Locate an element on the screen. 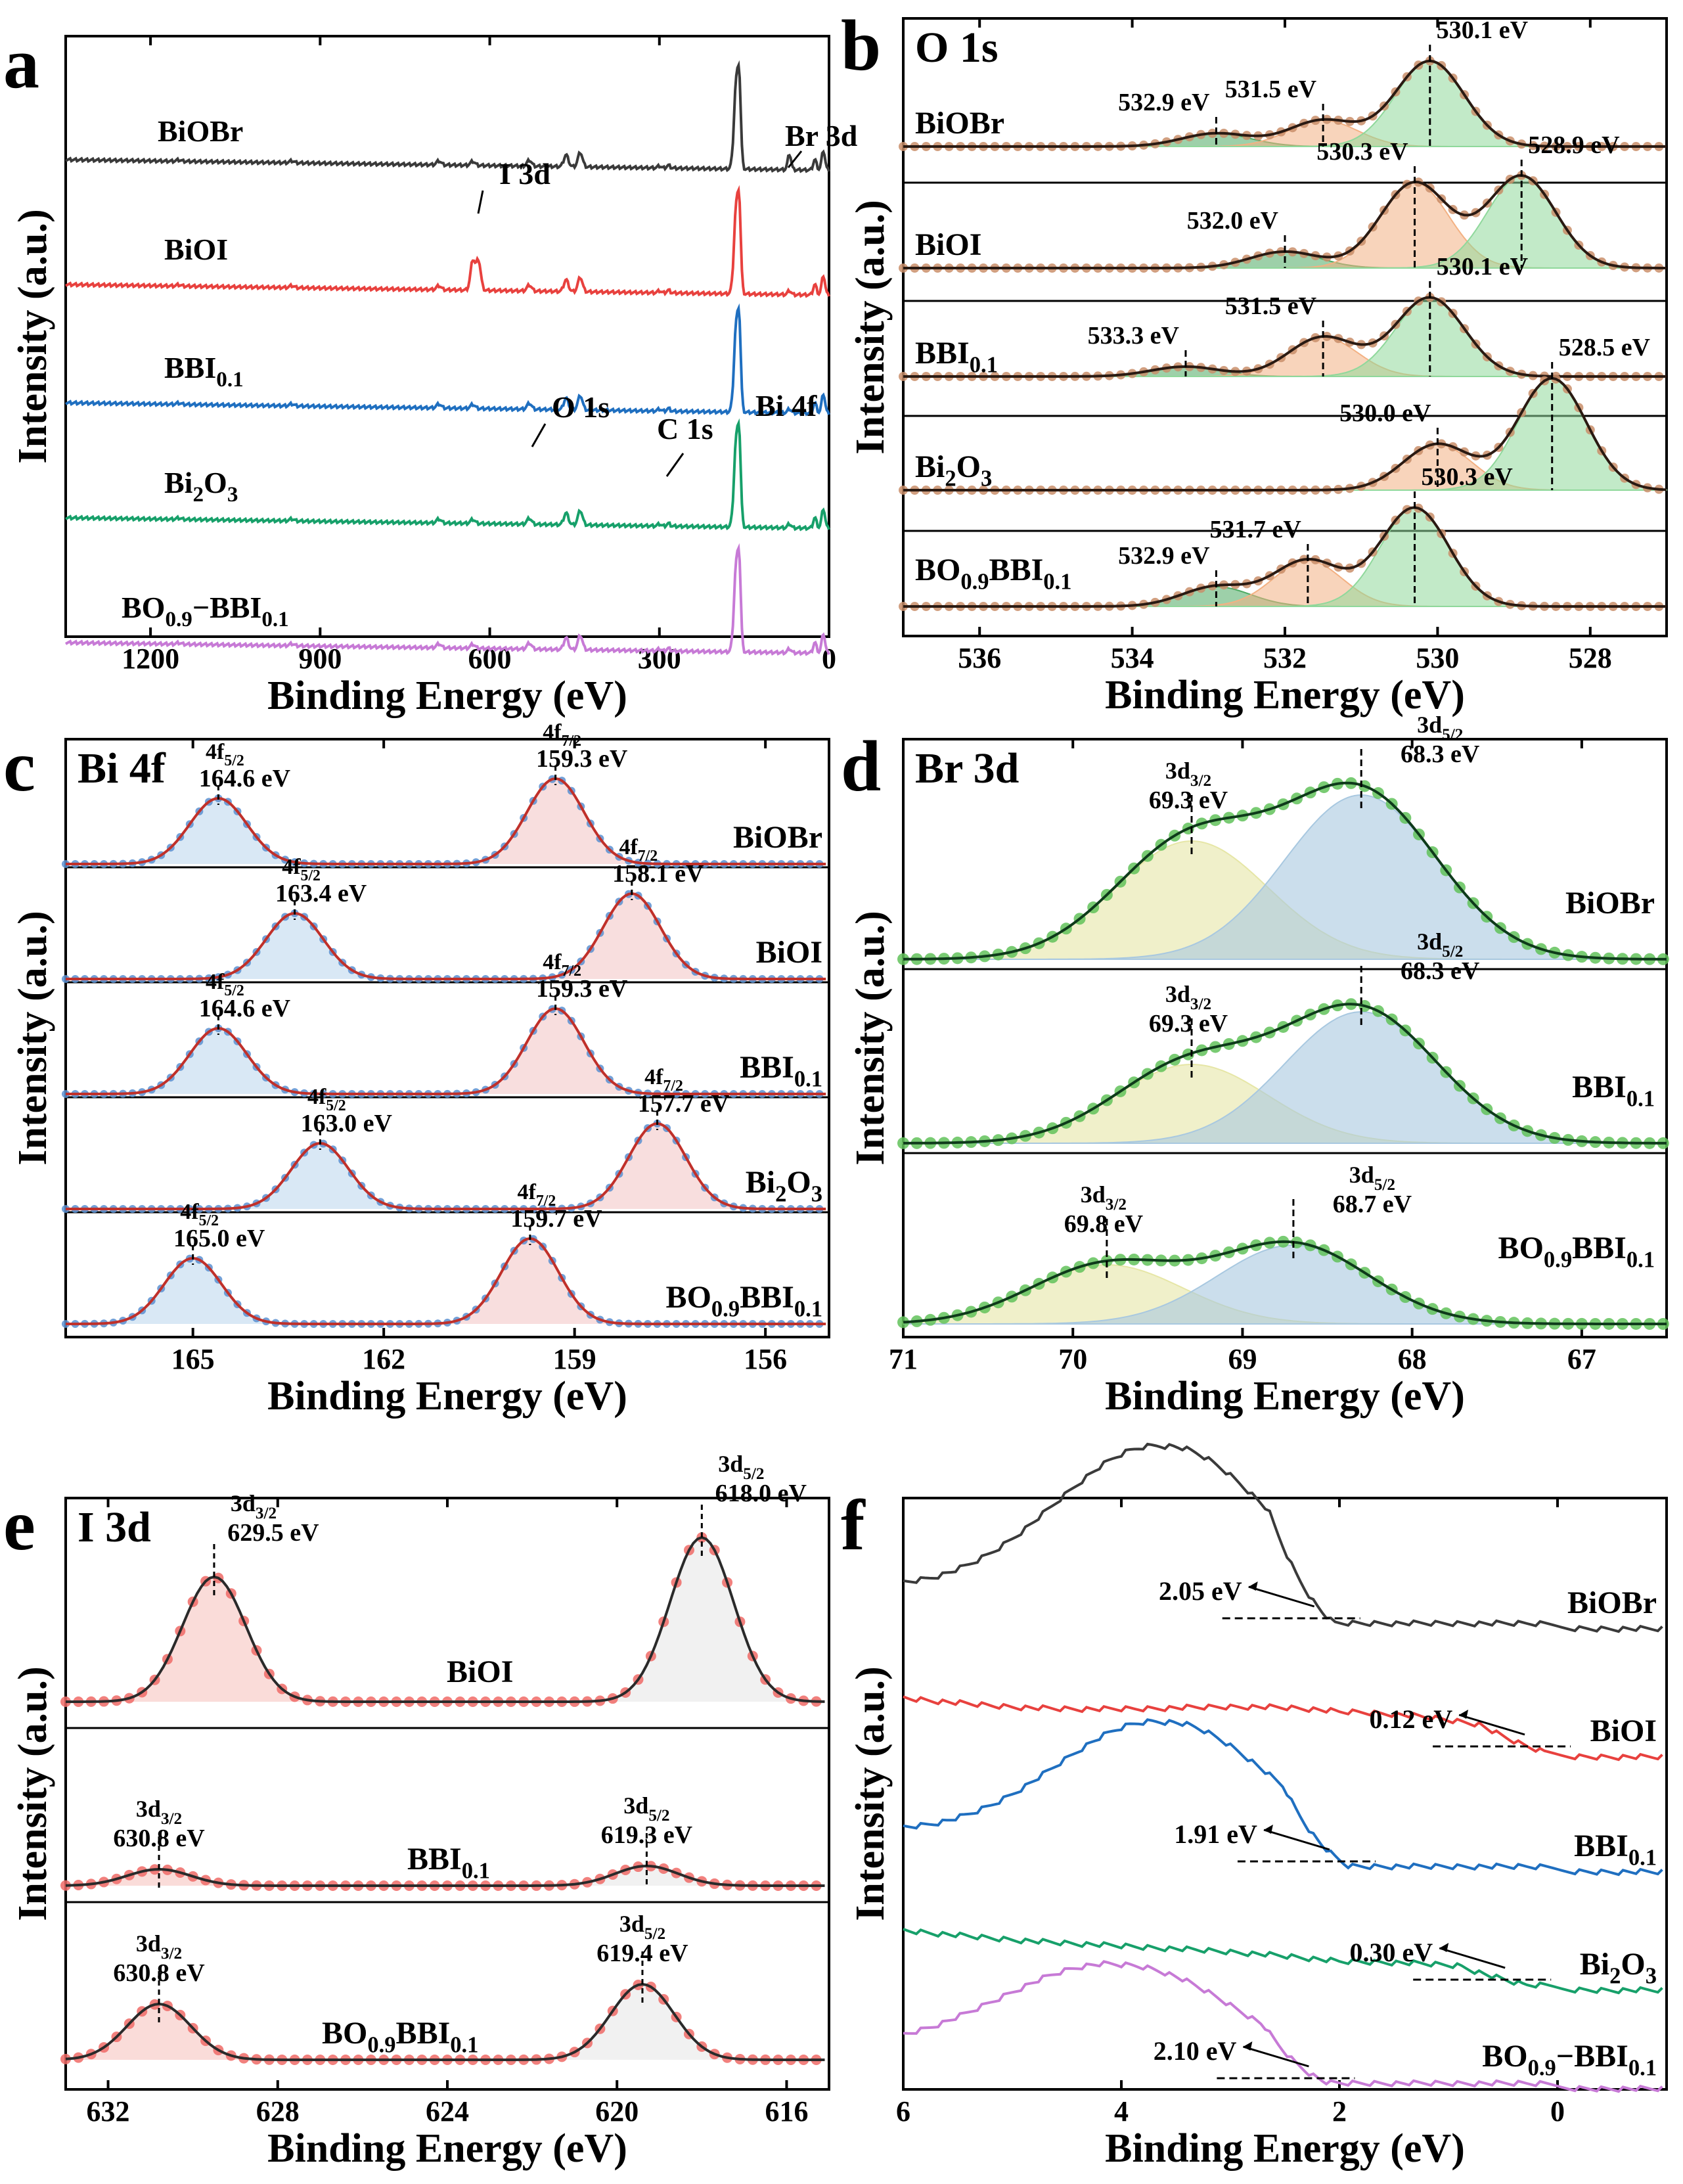 The width and height of the screenshot is (1683, 2184). x-tick-label: 2 is located at coordinates (1339, 2111).